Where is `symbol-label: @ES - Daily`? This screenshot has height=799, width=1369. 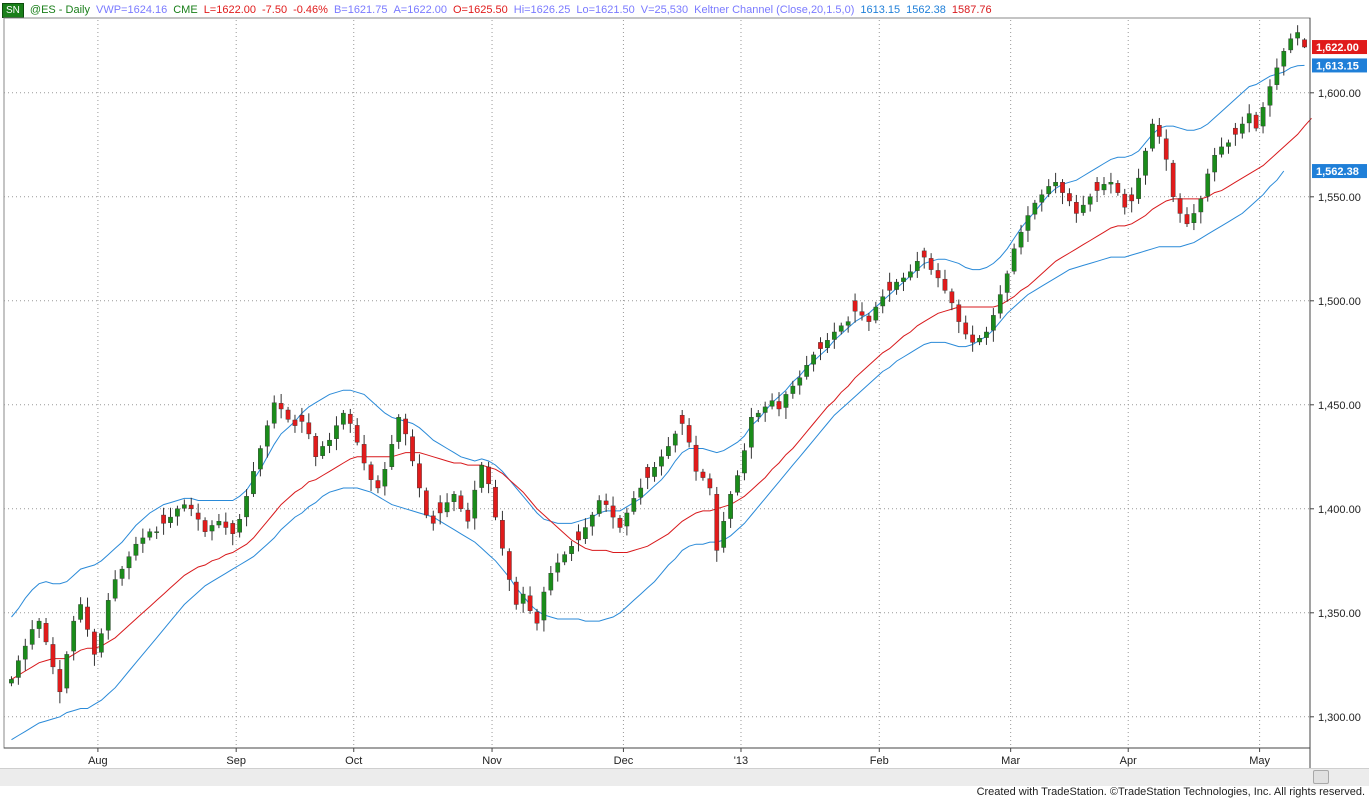
symbol-label: @ES - Daily is located at coordinates (59, 10).